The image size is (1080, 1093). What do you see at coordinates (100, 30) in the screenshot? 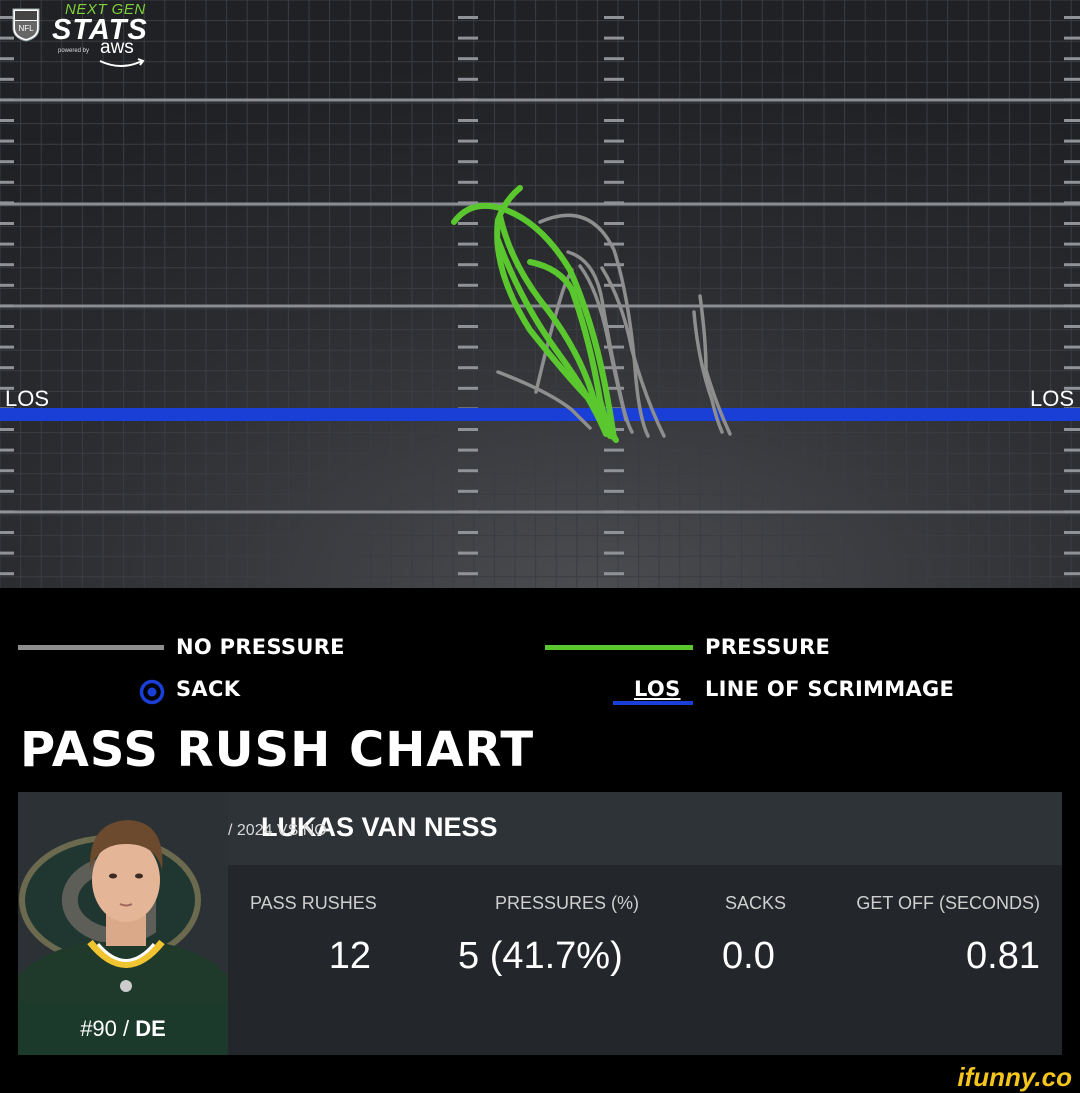
I see `stats-text: STATS` at bounding box center [100, 30].